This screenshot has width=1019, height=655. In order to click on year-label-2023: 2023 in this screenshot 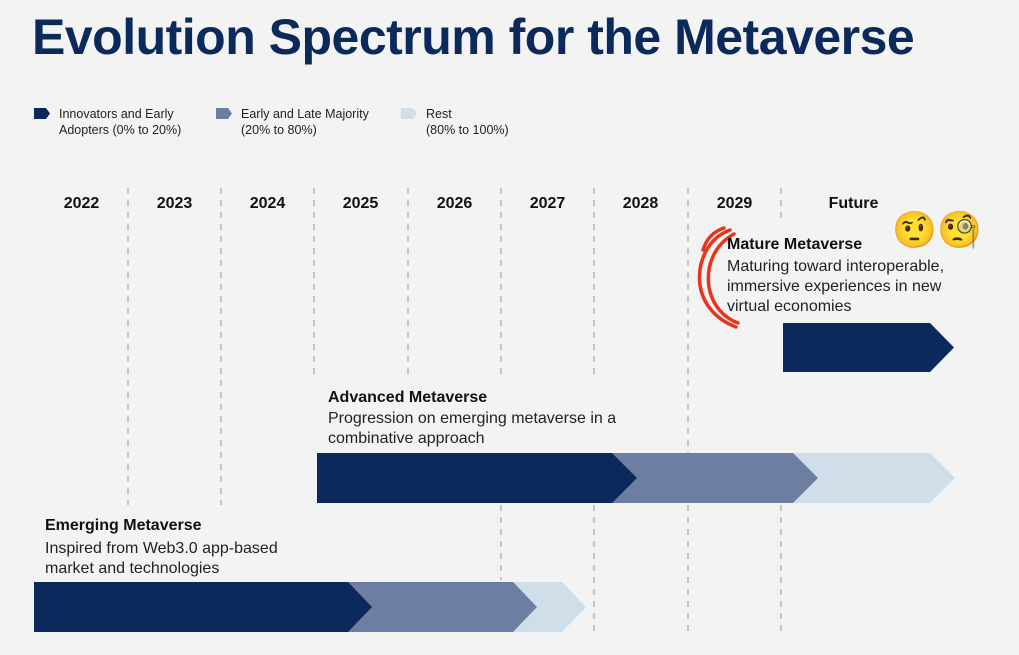, I will do `click(174, 203)`.